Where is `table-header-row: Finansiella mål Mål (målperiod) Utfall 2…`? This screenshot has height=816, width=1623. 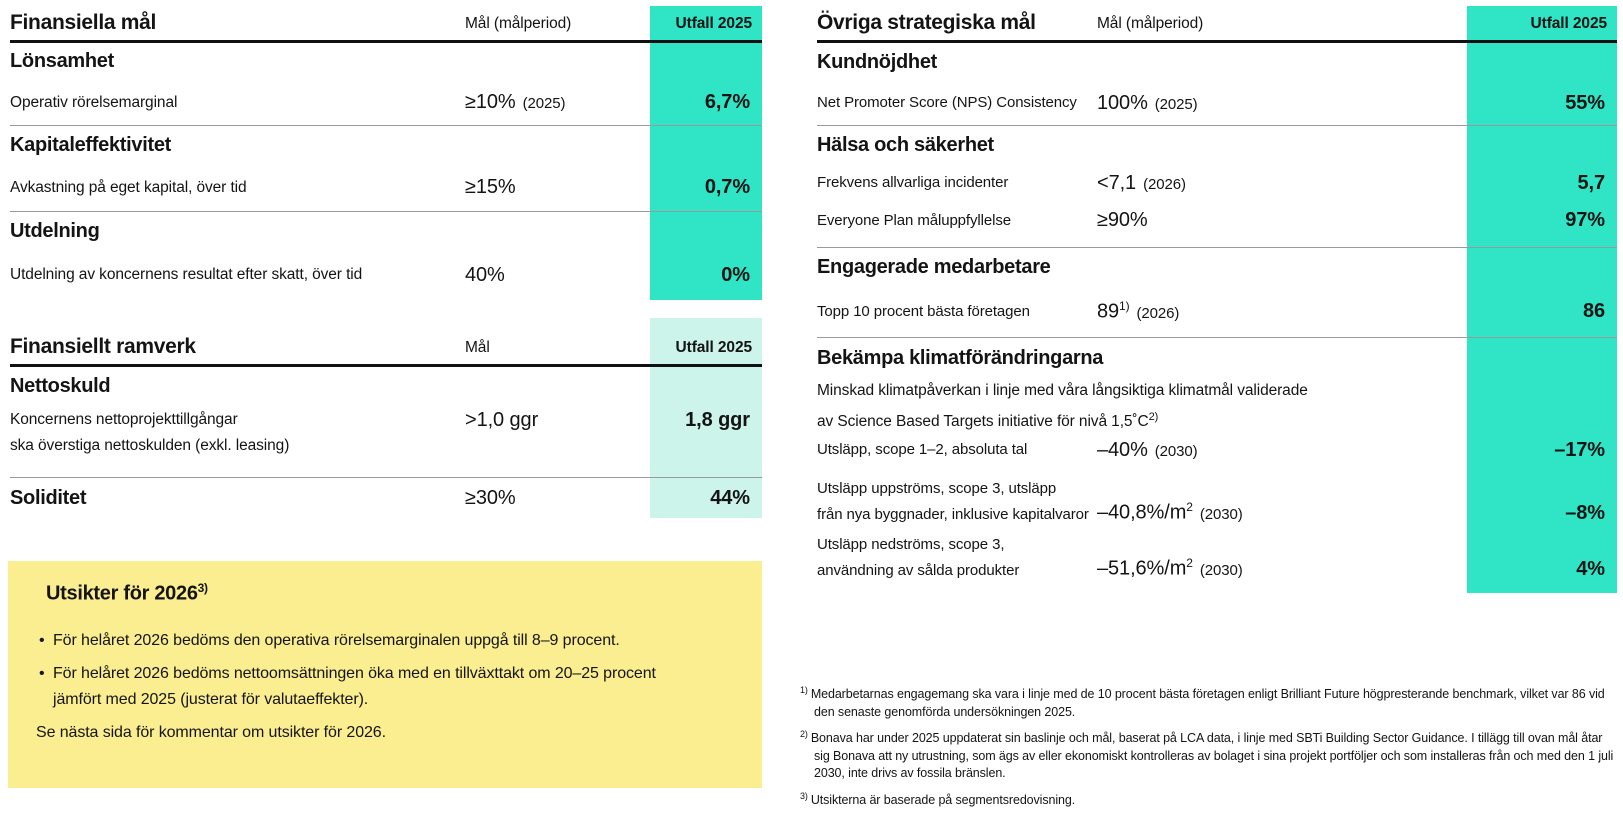
table-header-row: Finansiella mål Mål (målperiod) Utfall 2… is located at coordinates (386, 24).